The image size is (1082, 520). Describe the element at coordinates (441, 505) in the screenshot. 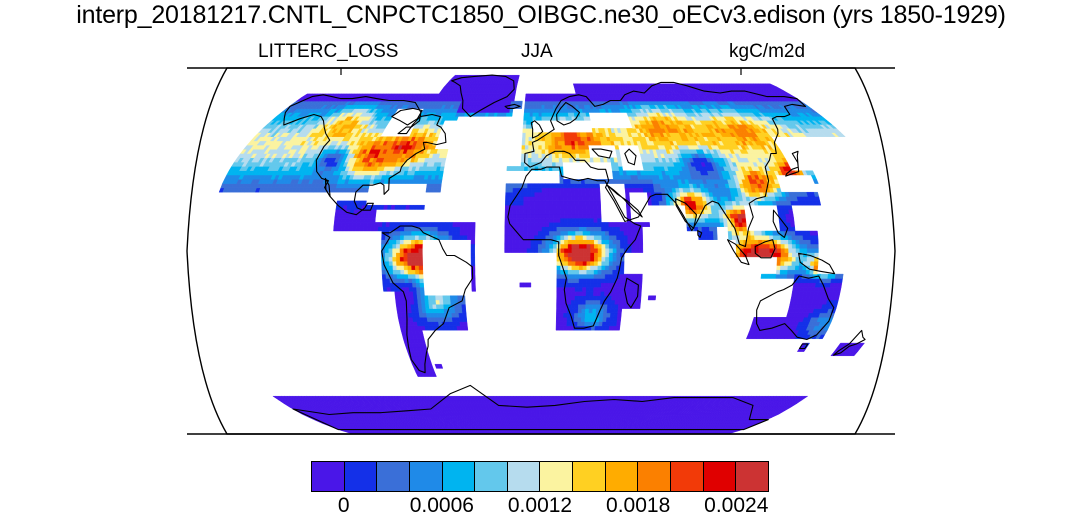

I see `colorbar-tick-1: 0.0006` at that location.